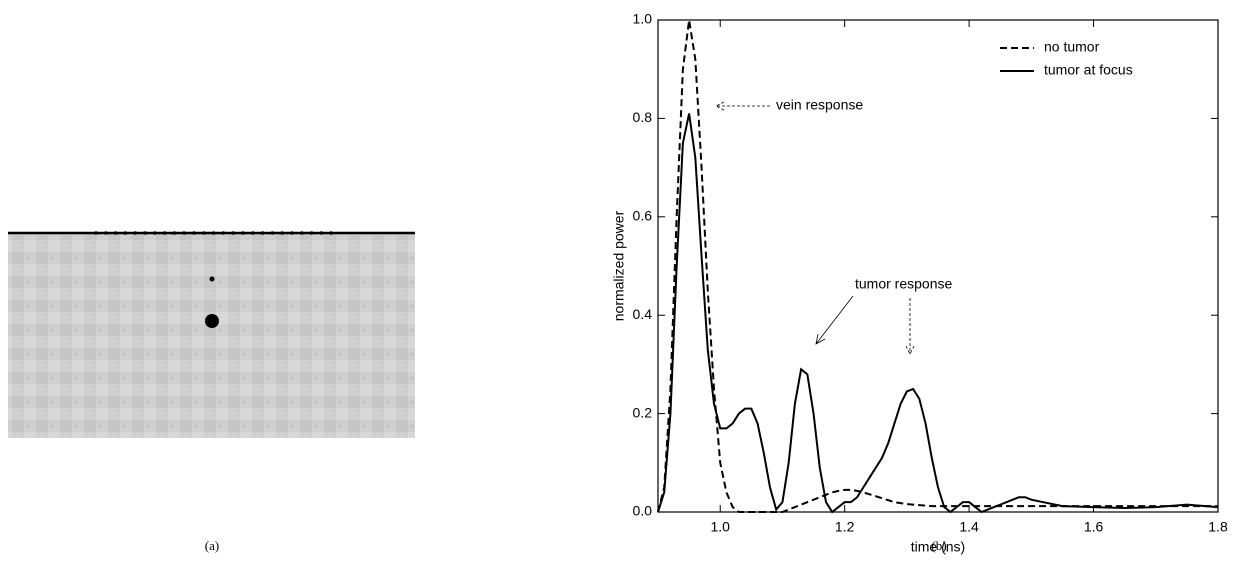 Image resolution: width=1235 pixels, height=579 pixels. Describe the element at coordinates (643, 216) in the screenshot. I see `y-tick-label: 0.6` at that location.